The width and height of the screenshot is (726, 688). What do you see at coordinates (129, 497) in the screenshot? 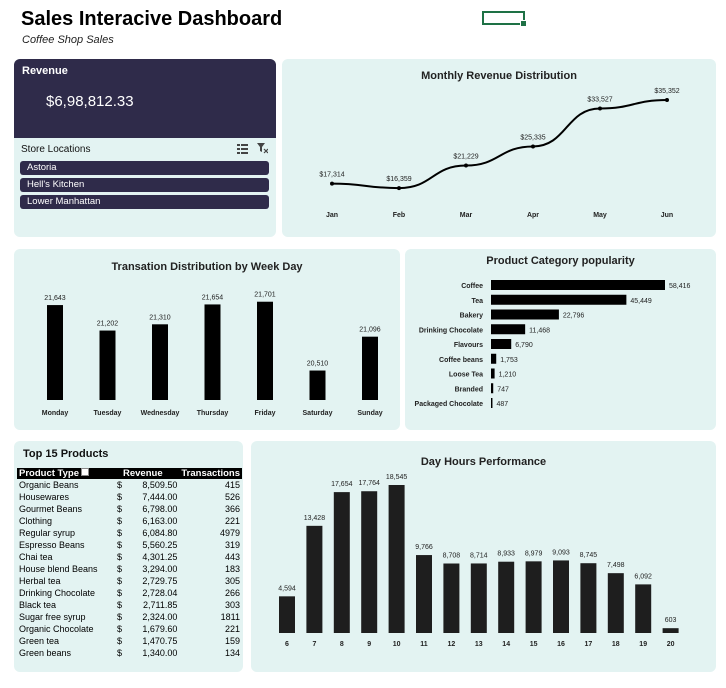
I see `table-row: Housewares $7,444.00 526` at bounding box center [129, 497].